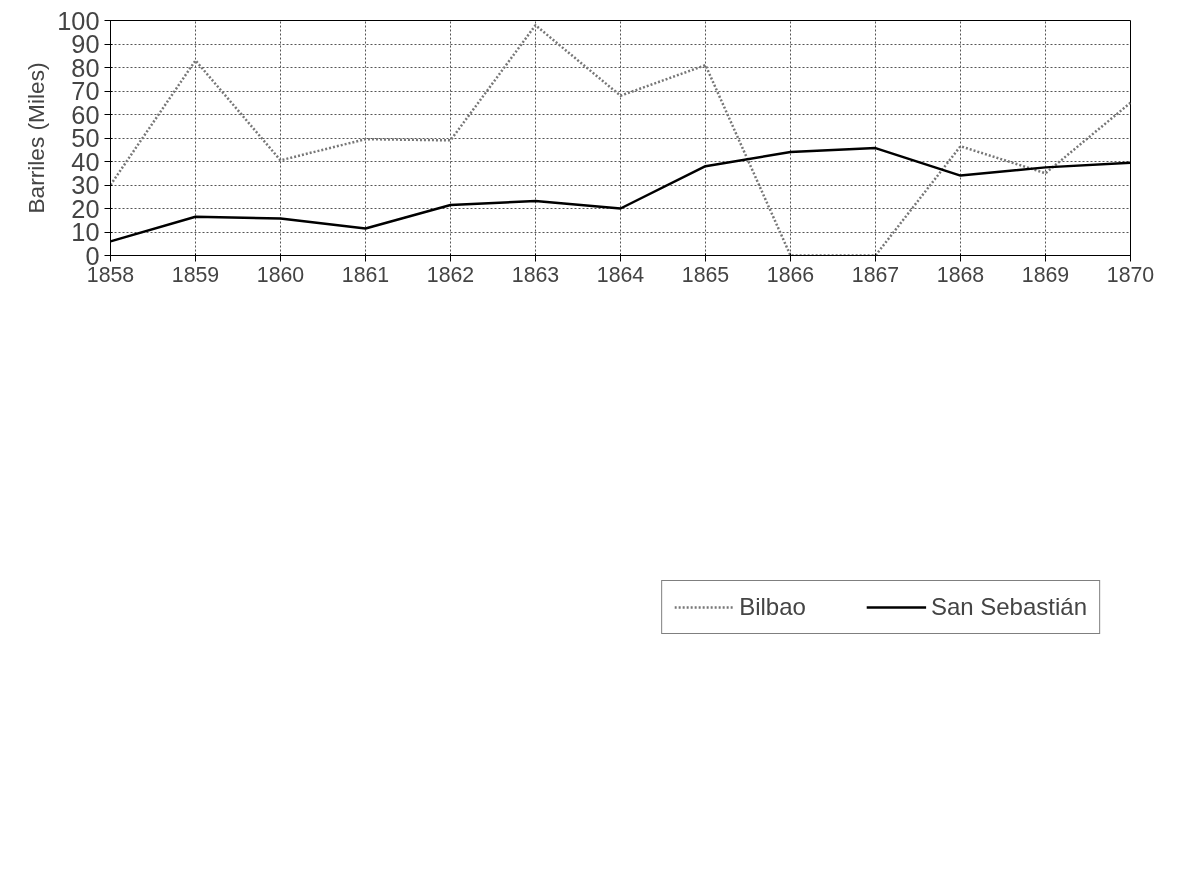 This screenshot has width=1180, height=884. I want to click on legend-label: Bilbao, so click(772, 607).